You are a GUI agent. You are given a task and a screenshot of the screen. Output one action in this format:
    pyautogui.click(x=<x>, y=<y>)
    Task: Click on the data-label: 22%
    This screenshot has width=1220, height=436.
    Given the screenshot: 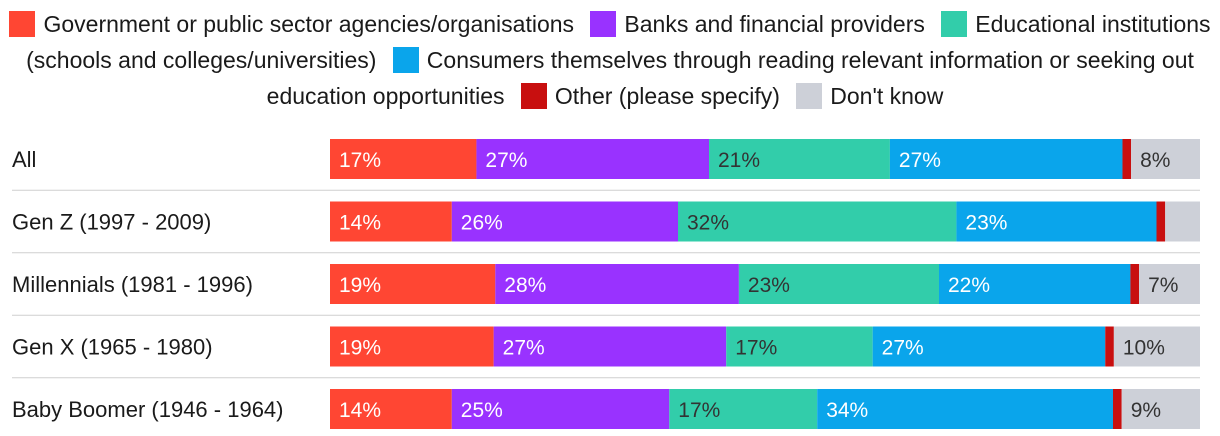 What is the action you would take?
    pyautogui.click(x=969, y=285)
    